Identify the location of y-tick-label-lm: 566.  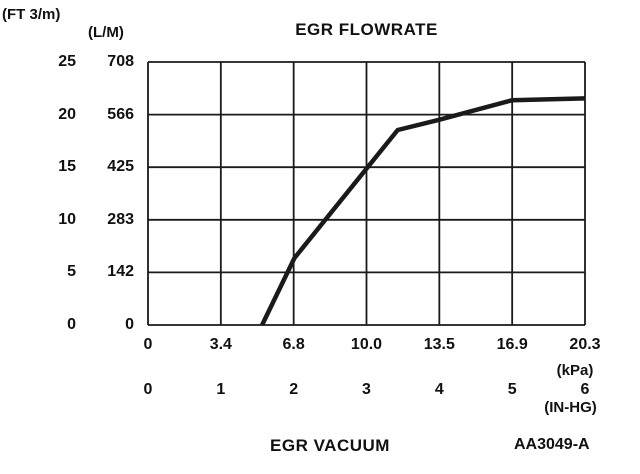
(120, 114).